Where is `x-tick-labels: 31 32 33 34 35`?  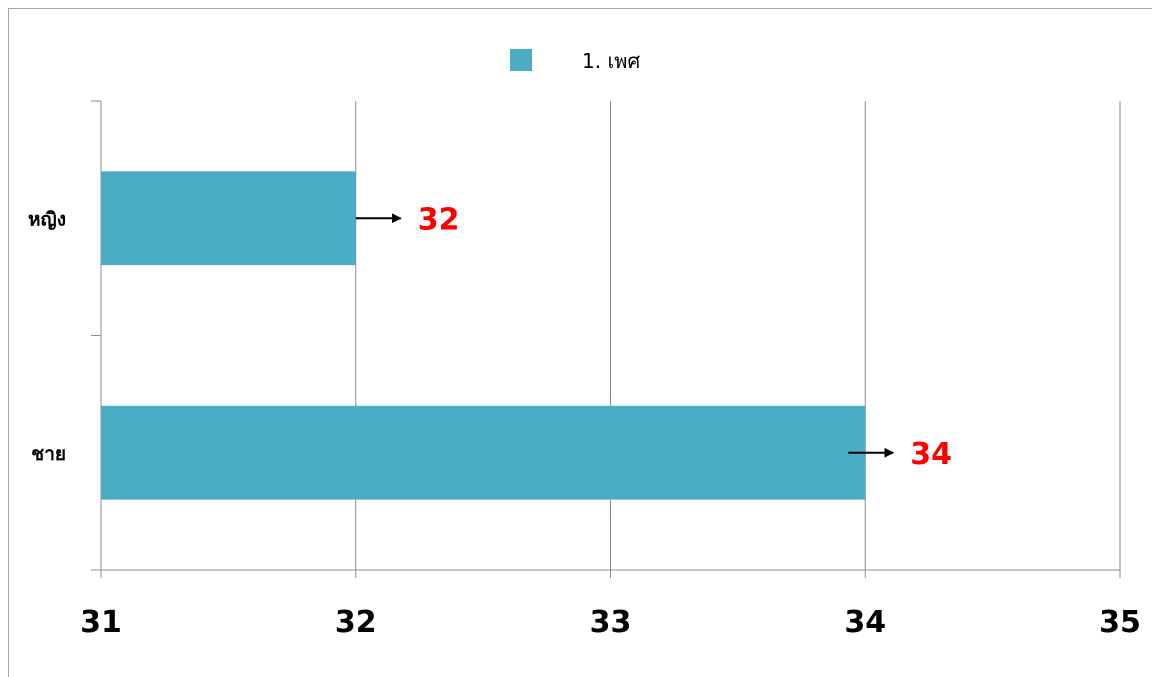 x-tick-labels: 31 32 33 34 35 is located at coordinates (610, 622).